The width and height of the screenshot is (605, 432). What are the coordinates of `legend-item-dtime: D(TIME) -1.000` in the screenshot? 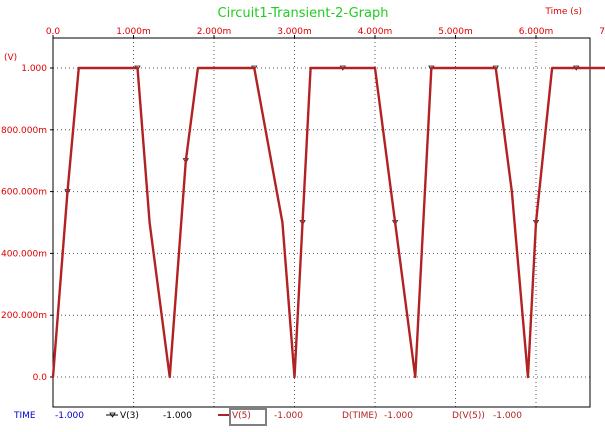 It's located at (377, 416).